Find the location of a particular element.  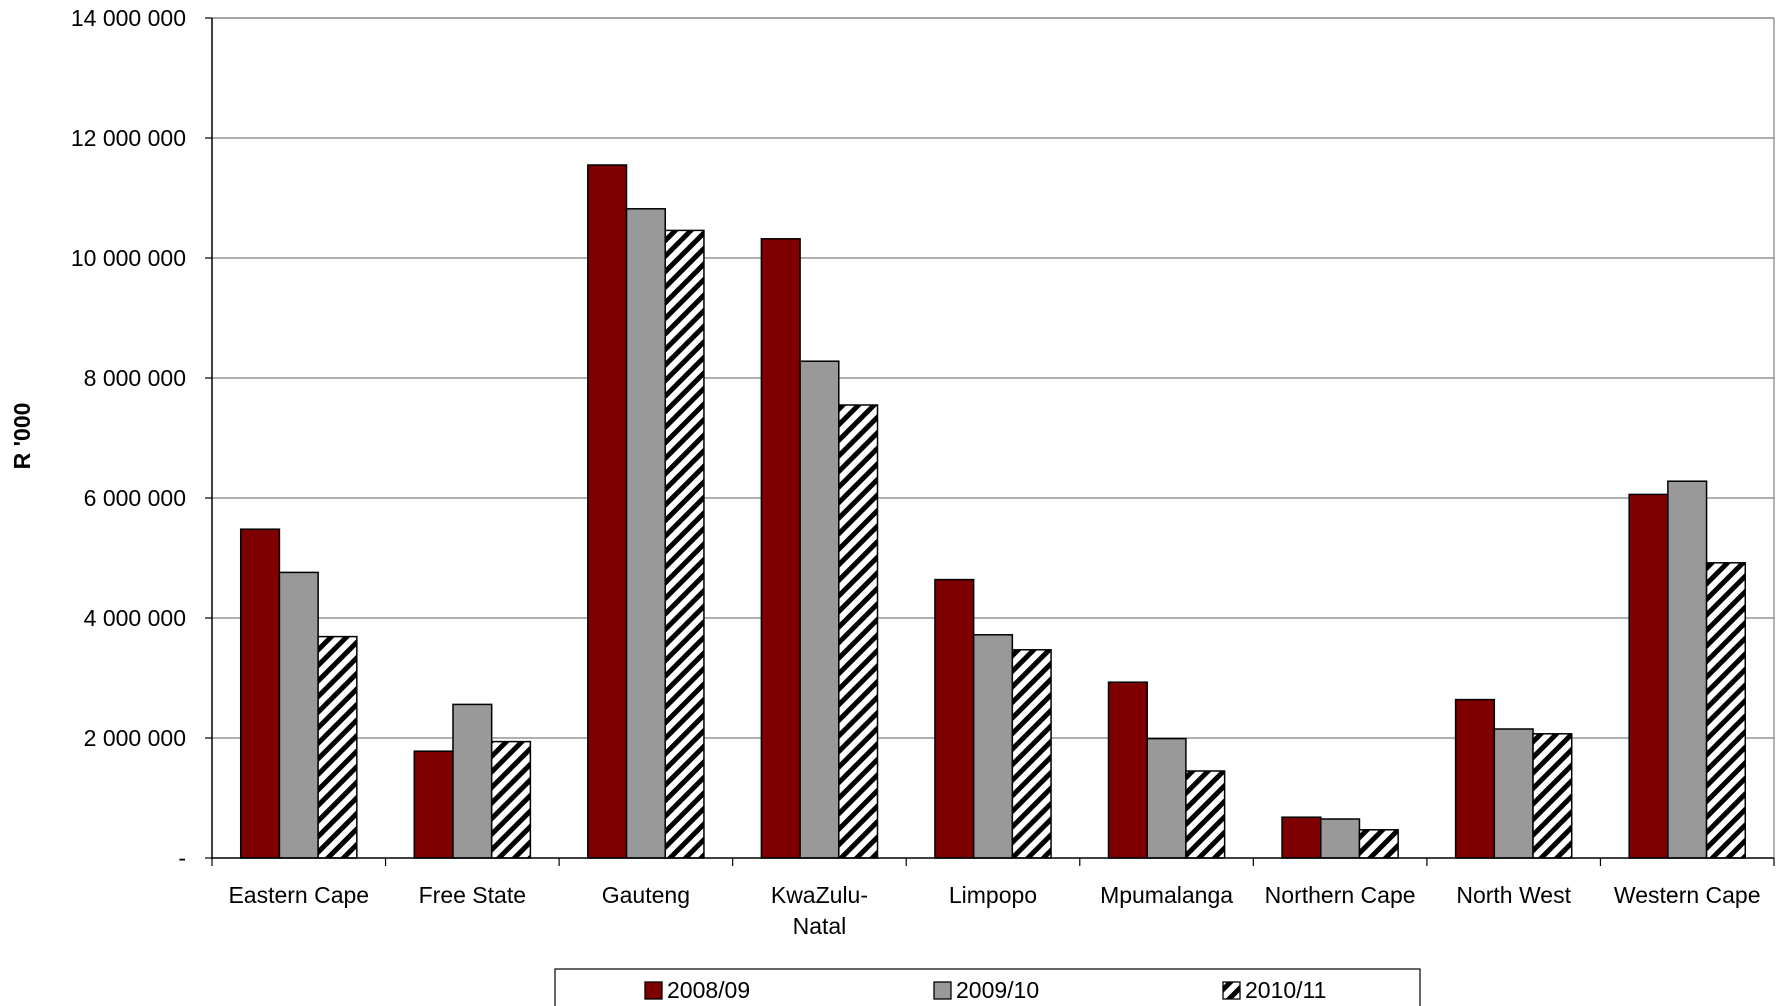

legend: 2008/09 2009/10 2010/11 is located at coordinates (987, 987).